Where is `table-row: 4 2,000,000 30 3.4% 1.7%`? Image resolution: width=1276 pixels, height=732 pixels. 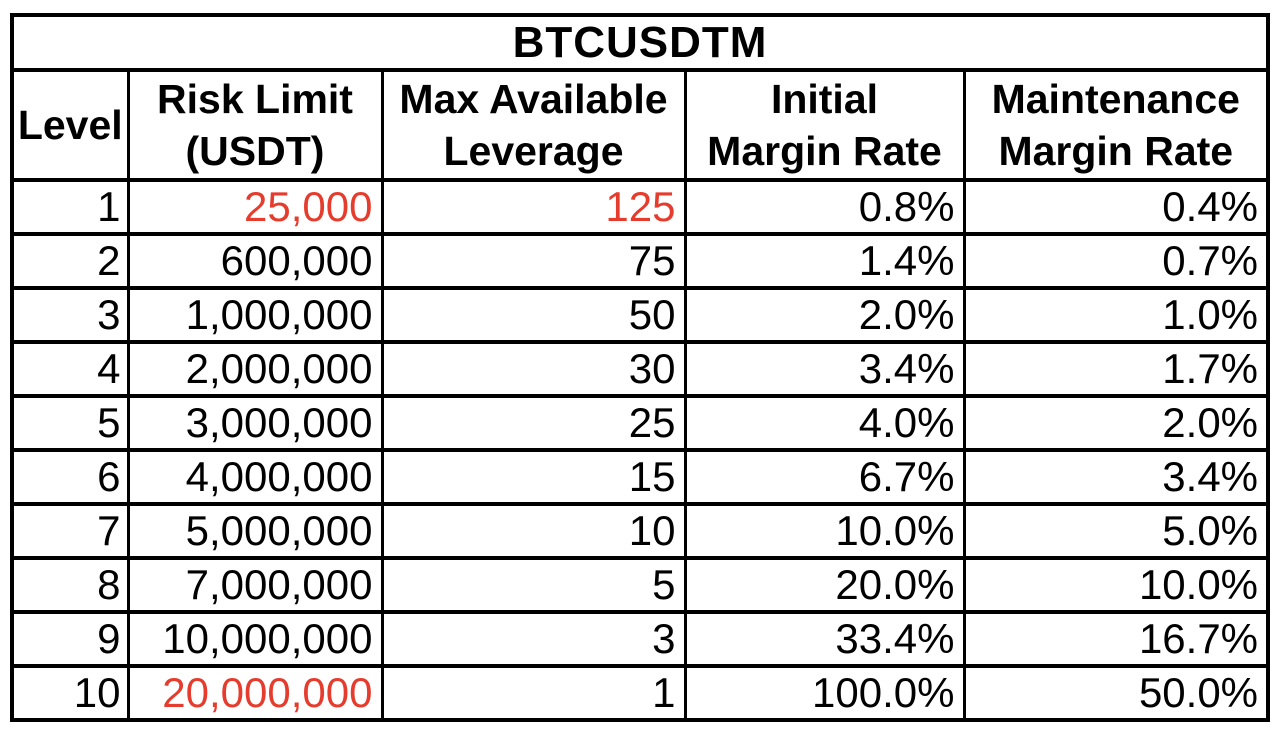
table-row: 4 2,000,000 30 3.4% 1.7% is located at coordinates (640, 369).